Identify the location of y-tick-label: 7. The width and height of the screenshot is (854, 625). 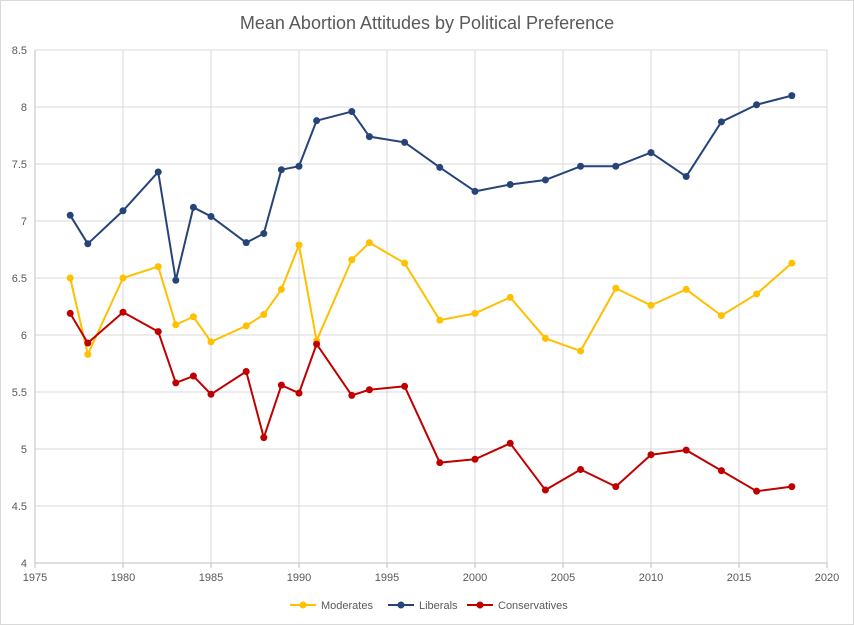
(24, 222).